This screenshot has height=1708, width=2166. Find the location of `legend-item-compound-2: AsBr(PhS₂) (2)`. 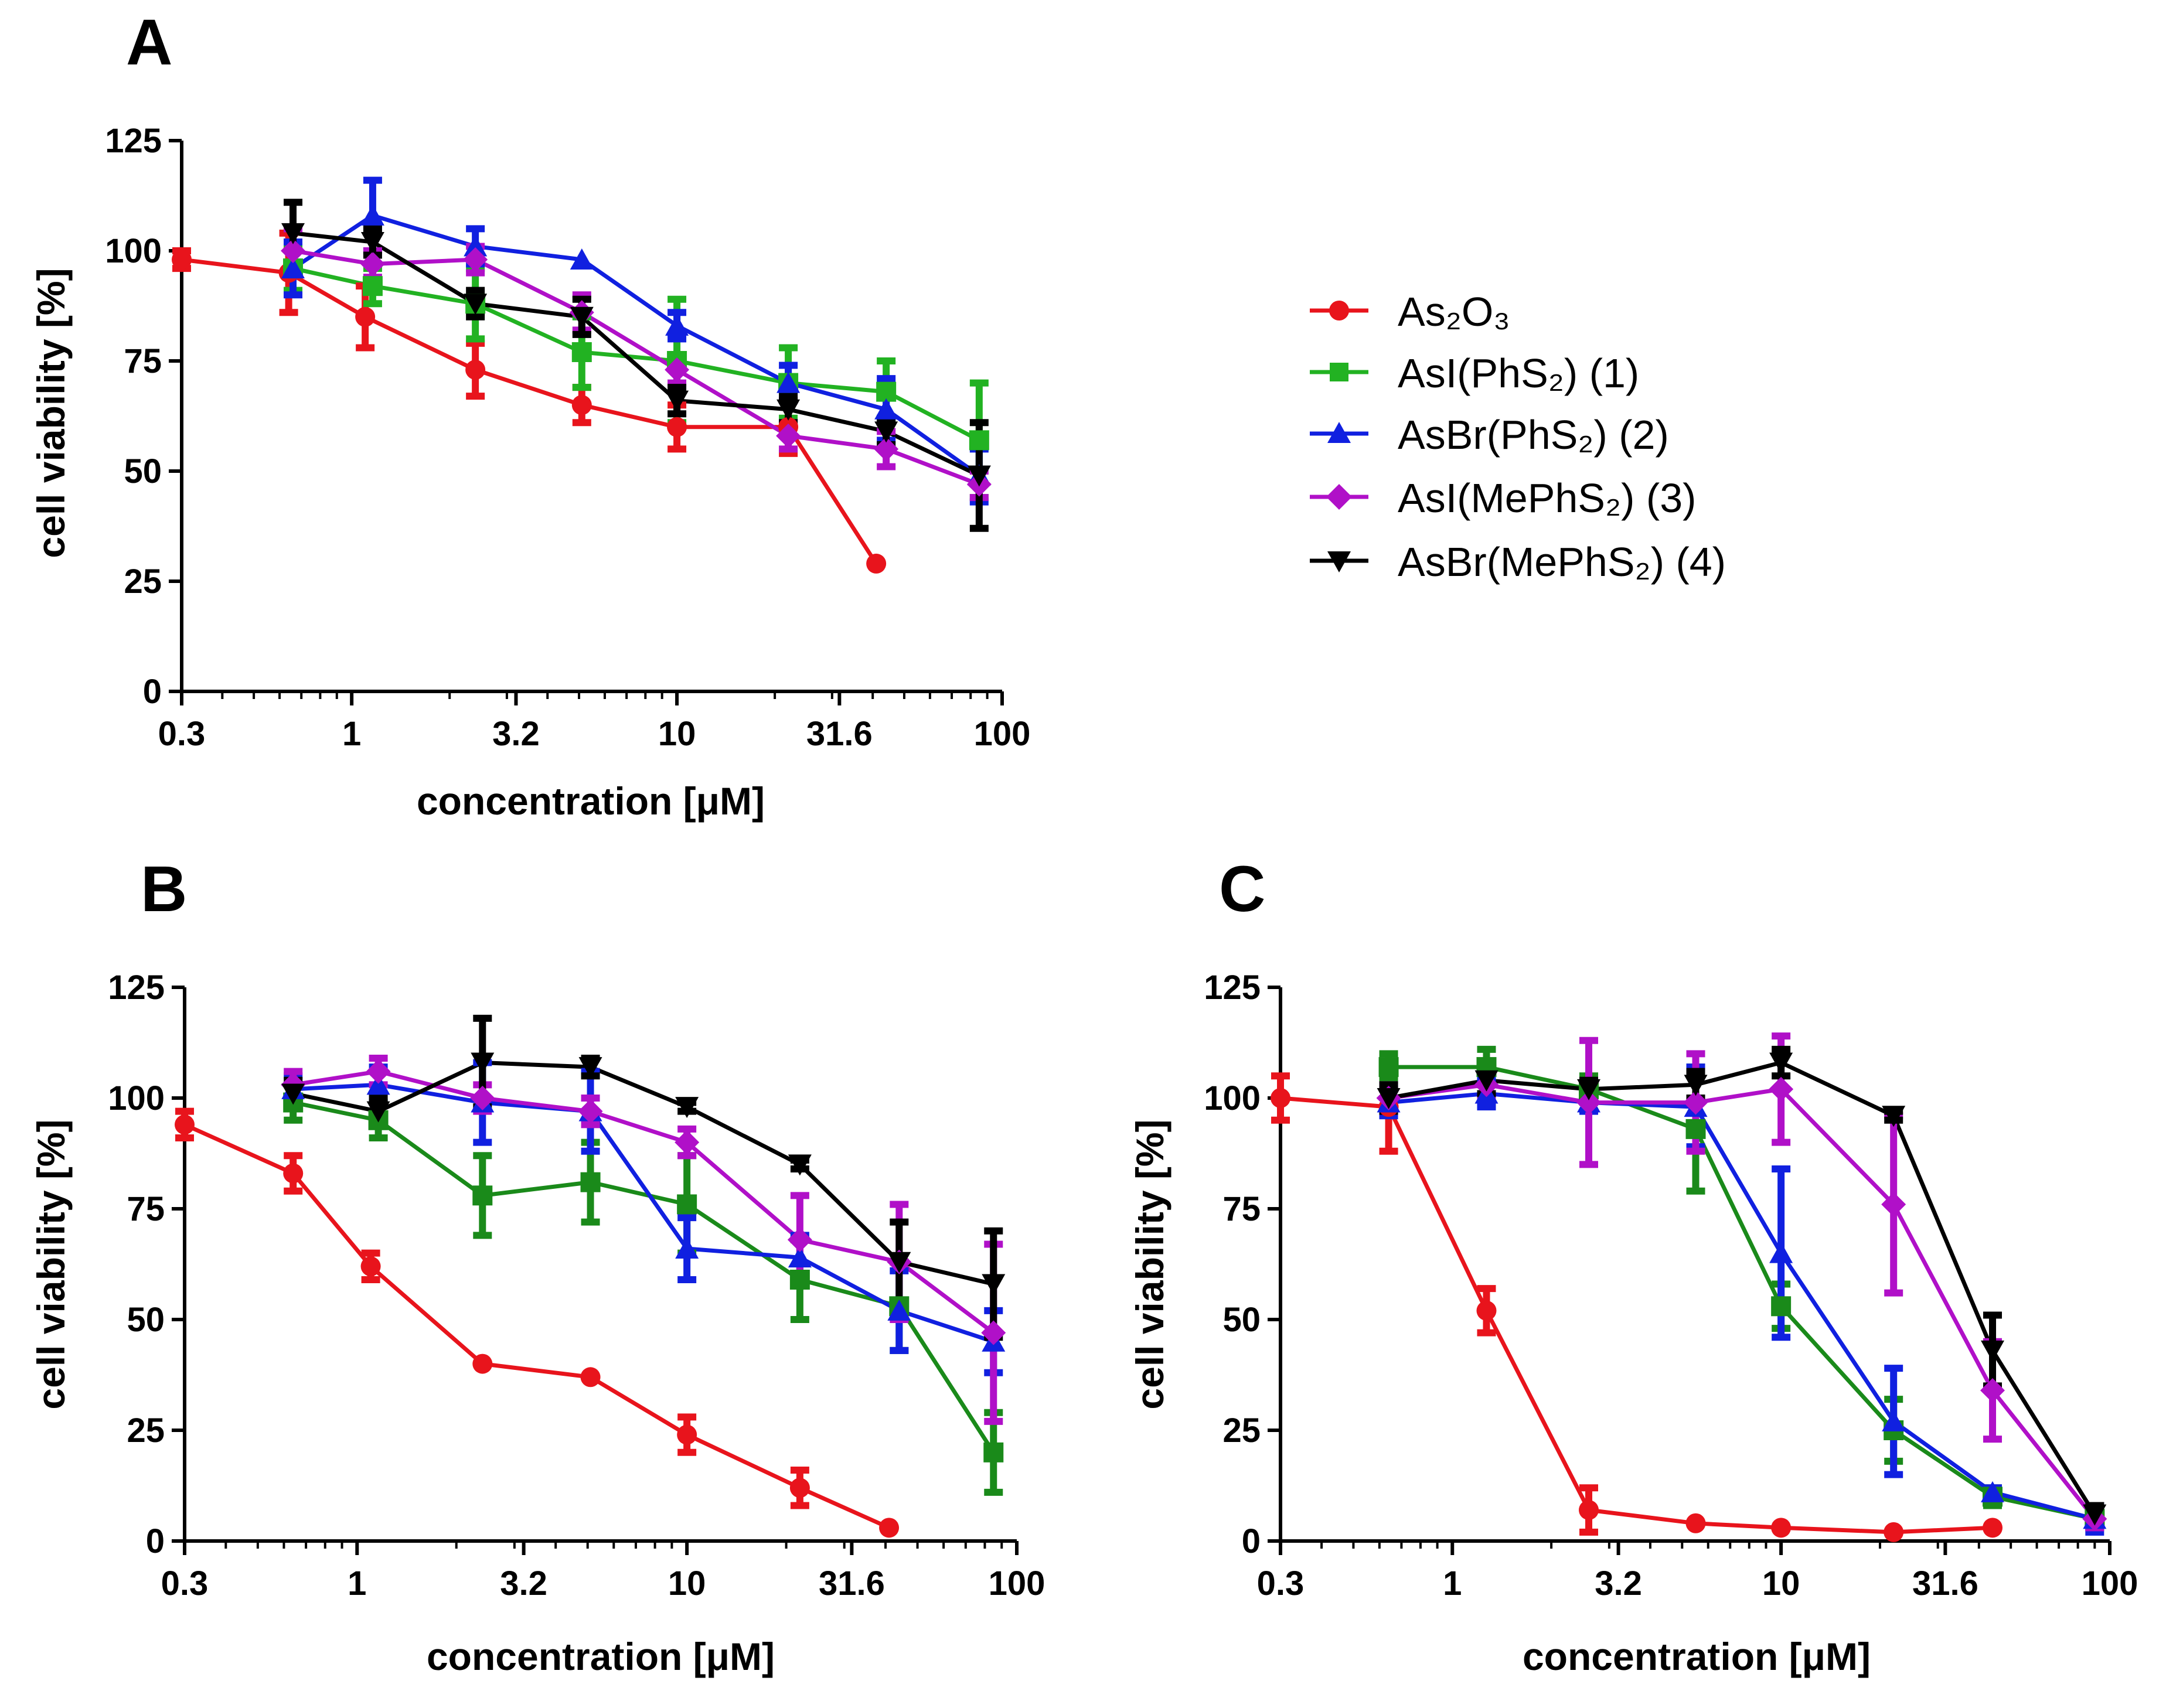

legend-item-compound-2: AsBr(PhS₂) (2) is located at coordinates (1489, 435).